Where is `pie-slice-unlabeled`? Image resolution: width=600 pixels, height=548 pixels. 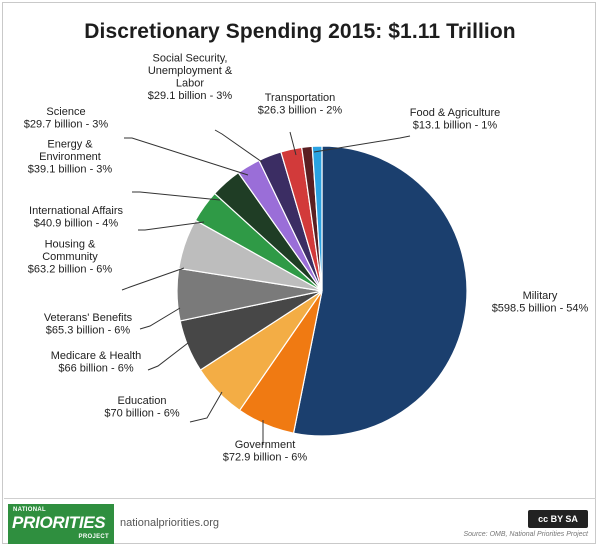 pie-slice-unlabeled is located at coordinates (317, 218).